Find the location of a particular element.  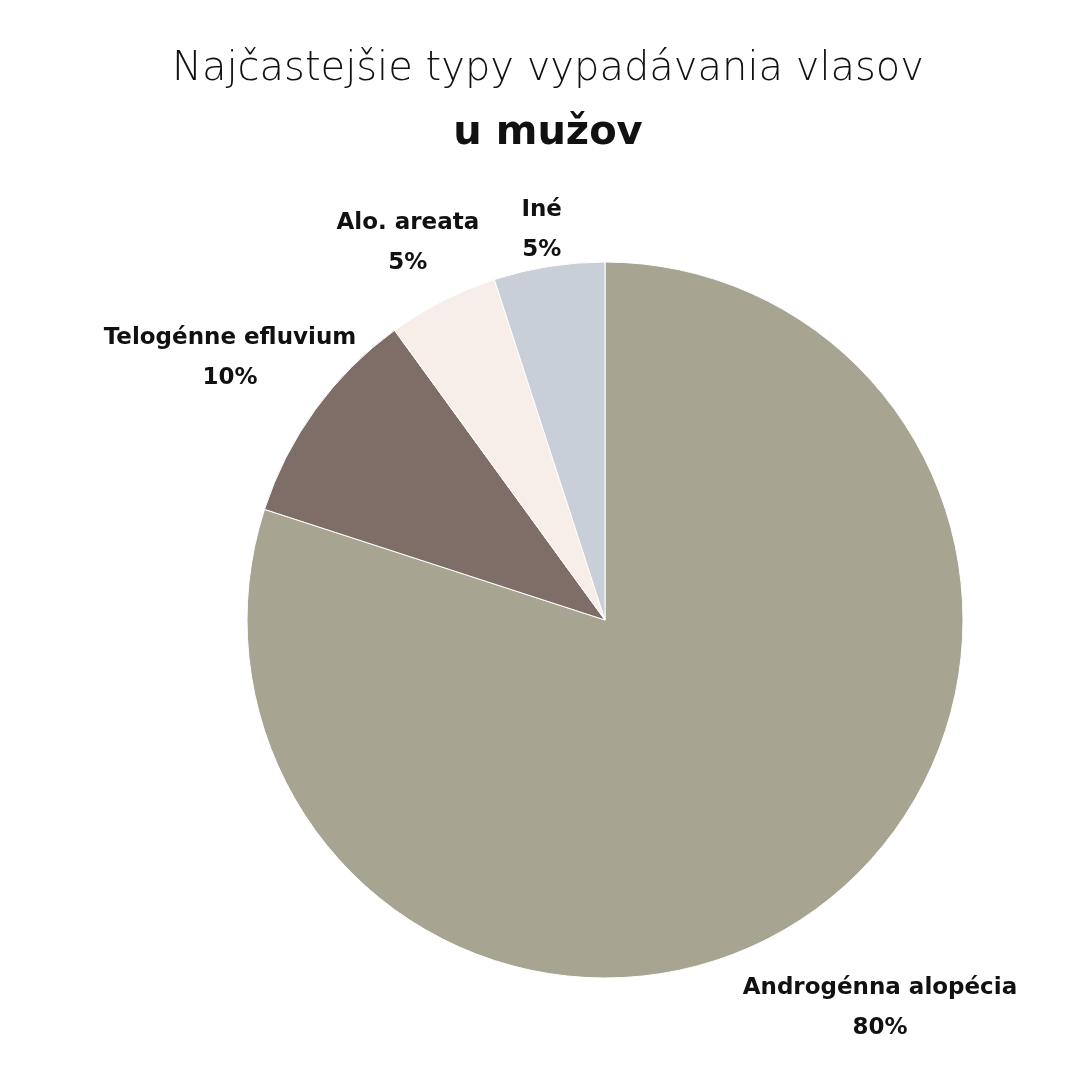

slice-label: Androgénna alopécia is located at coordinates (880, 986).